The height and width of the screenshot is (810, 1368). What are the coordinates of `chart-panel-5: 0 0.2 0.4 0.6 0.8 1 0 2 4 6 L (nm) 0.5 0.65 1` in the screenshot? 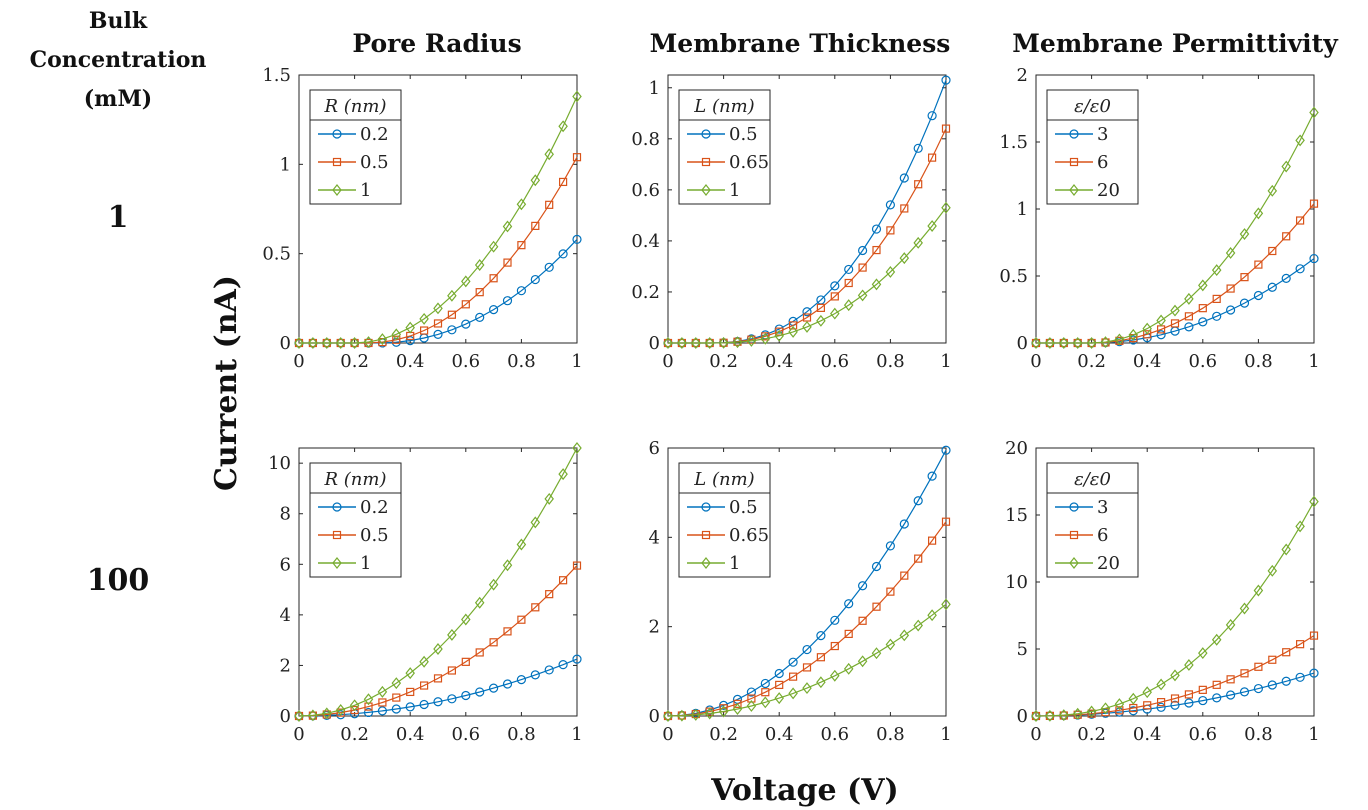 It's located at (800, 591).